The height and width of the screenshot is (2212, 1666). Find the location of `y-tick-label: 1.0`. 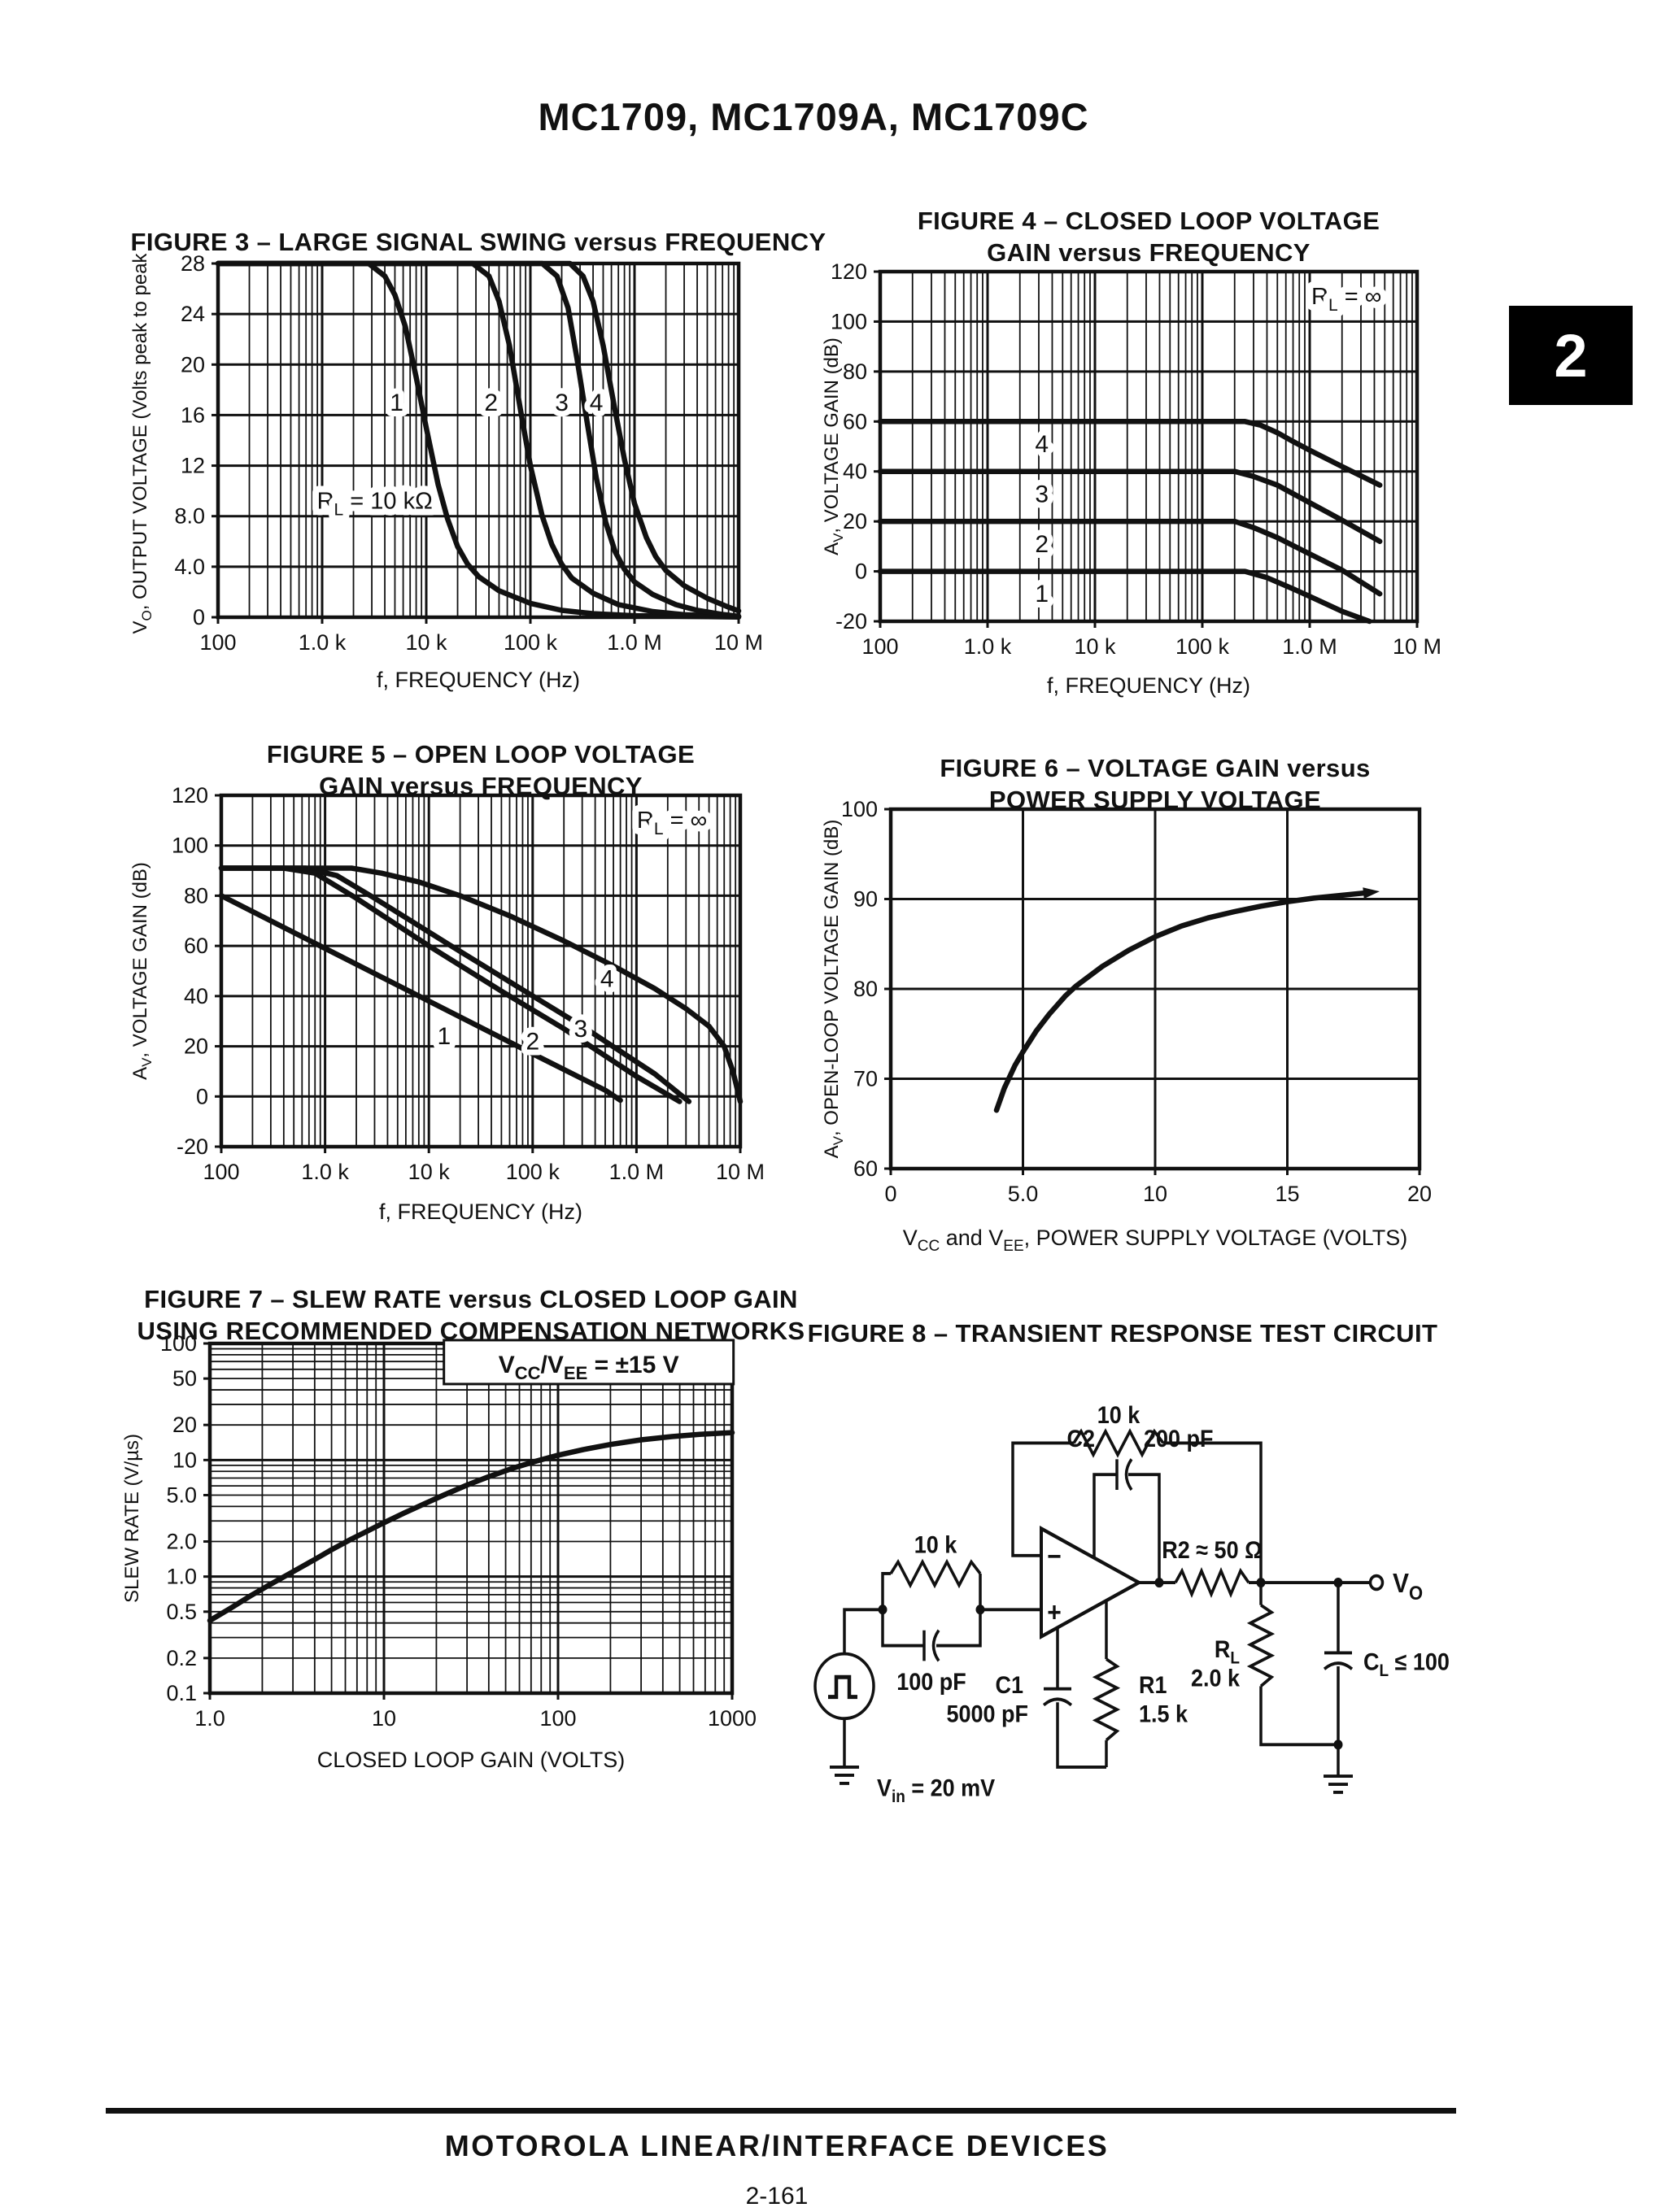

y-tick-label: 1.0 is located at coordinates (181, 1577).